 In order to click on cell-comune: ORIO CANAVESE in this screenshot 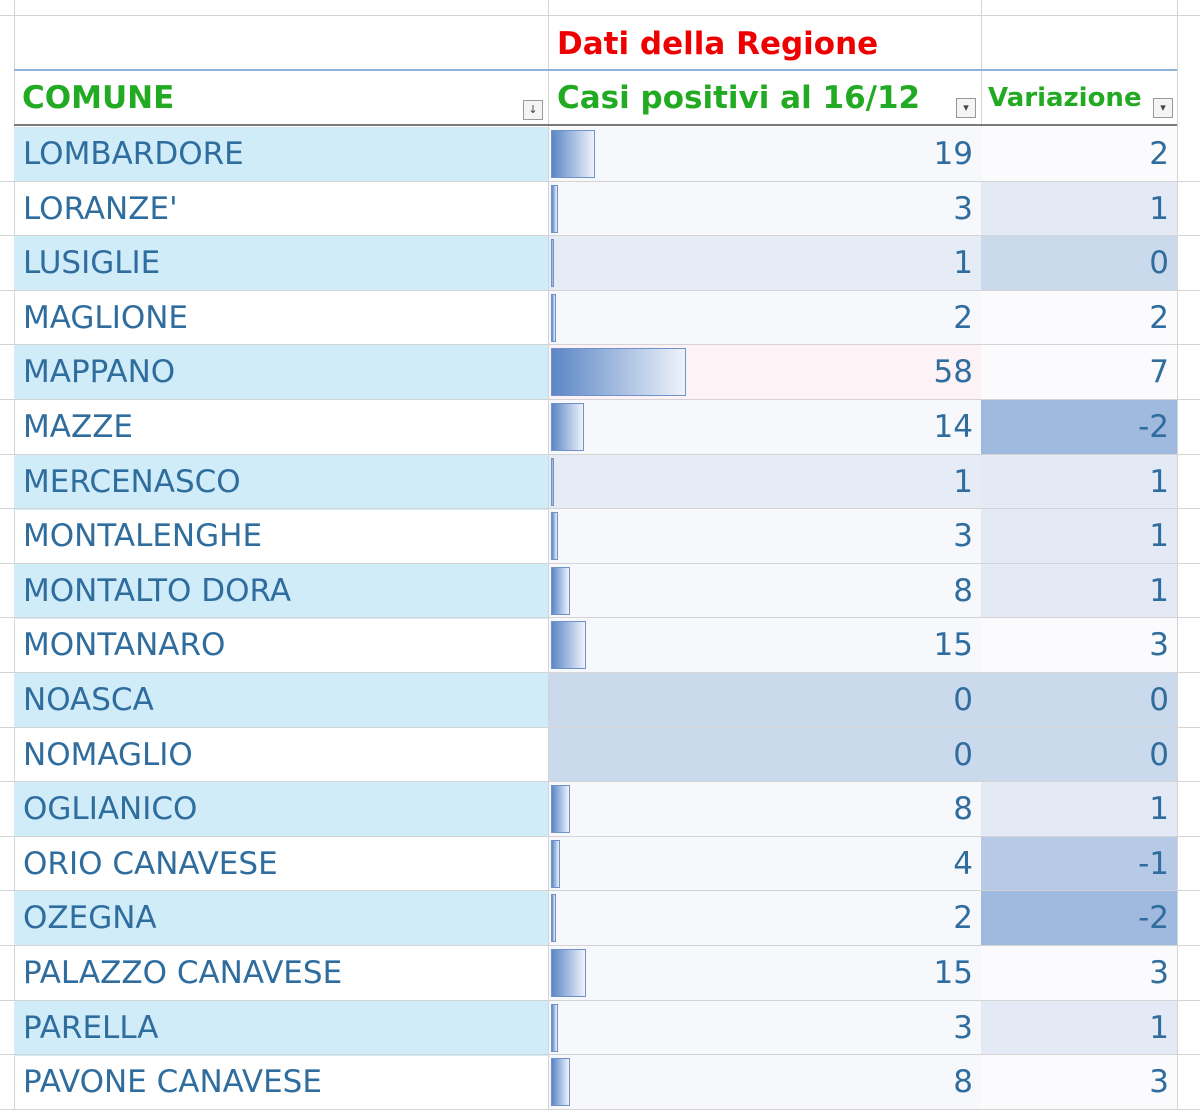, I will do `click(150, 863)`.